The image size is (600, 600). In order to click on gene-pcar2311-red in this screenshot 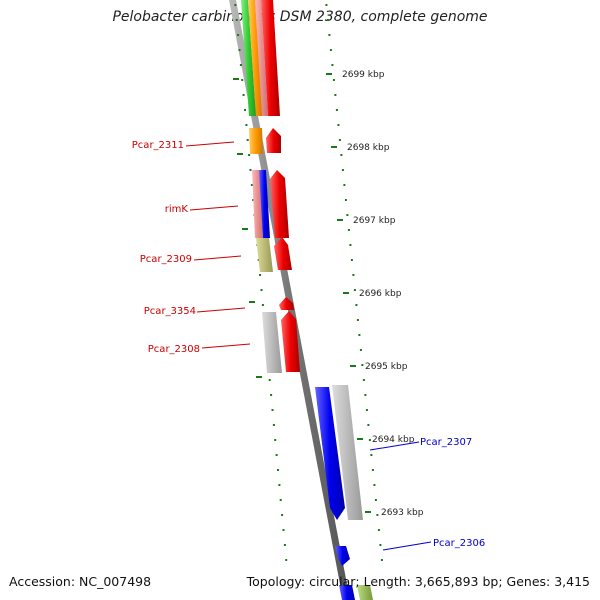, I will do `click(273, 140)`.